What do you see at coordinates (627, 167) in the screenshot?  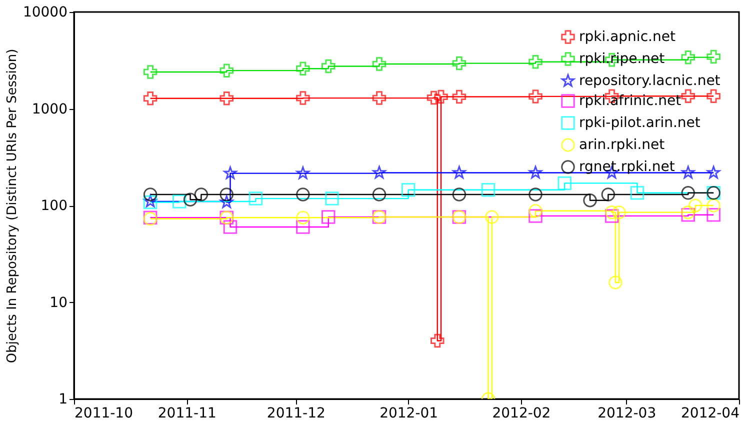 I see `legend-label: rgnet.rpki.net` at bounding box center [627, 167].